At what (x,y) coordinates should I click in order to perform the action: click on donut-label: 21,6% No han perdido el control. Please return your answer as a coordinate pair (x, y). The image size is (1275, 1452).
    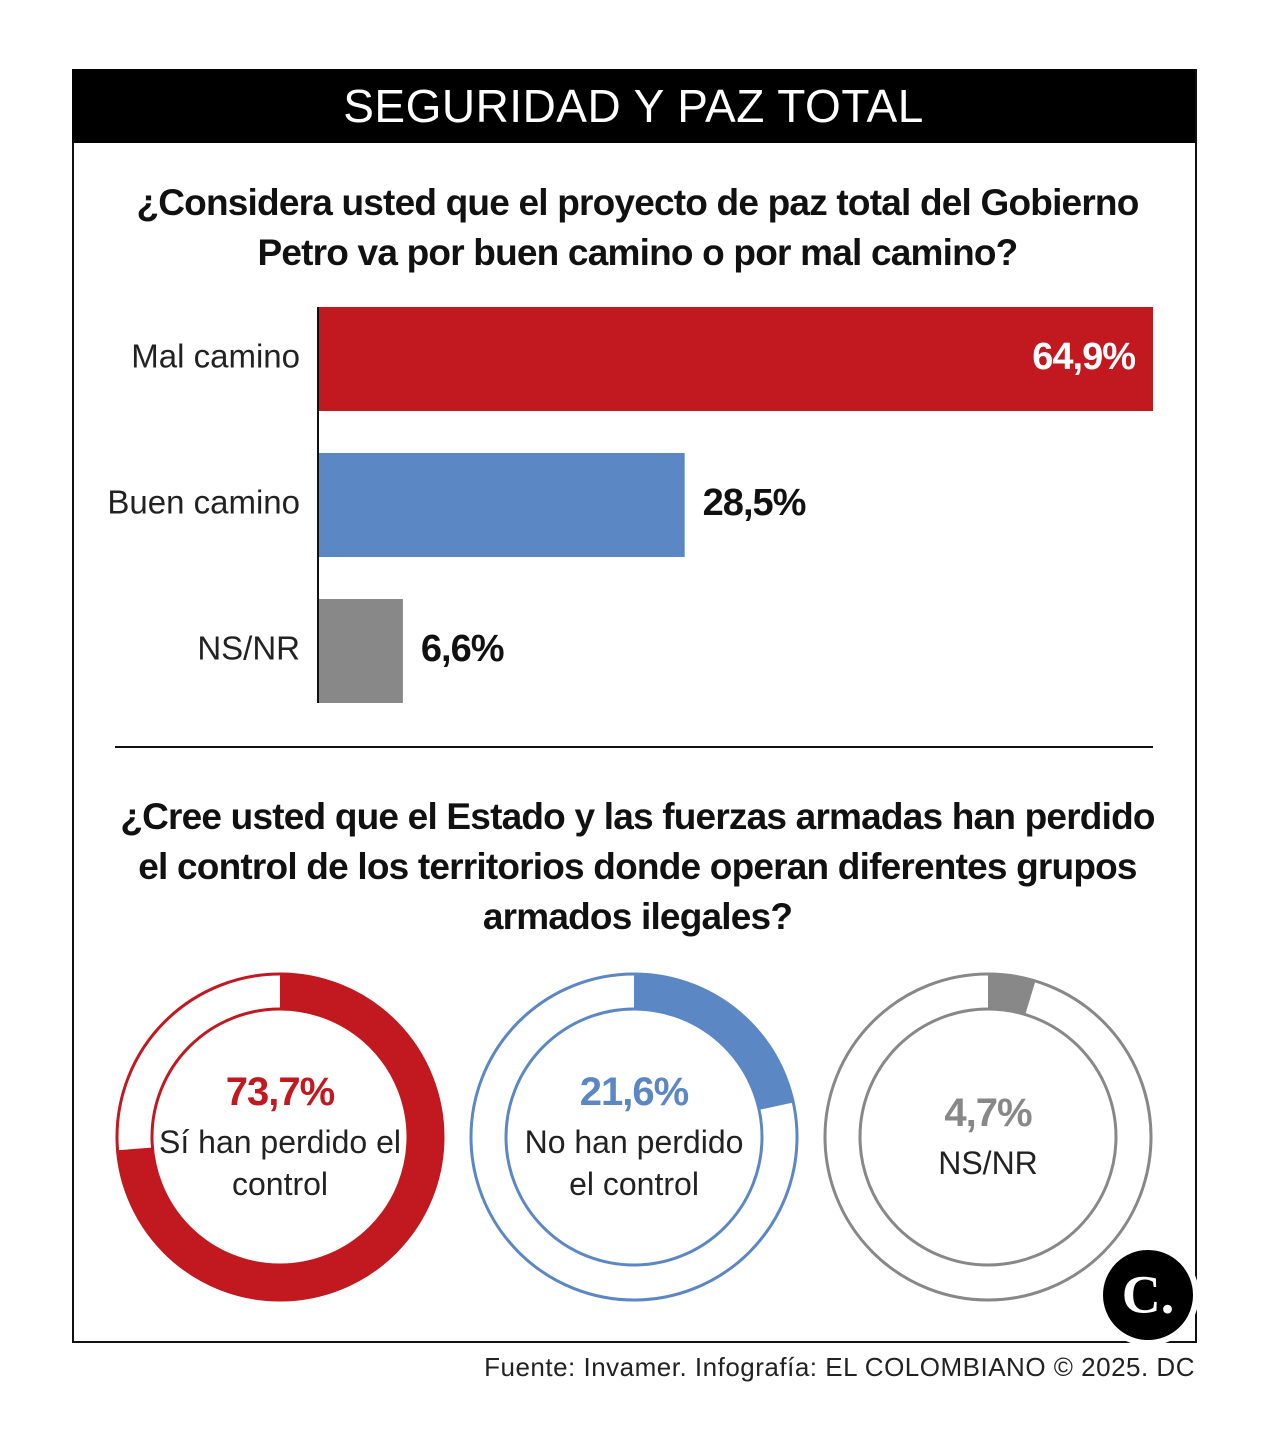
    Looking at the image, I should click on (634, 1137).